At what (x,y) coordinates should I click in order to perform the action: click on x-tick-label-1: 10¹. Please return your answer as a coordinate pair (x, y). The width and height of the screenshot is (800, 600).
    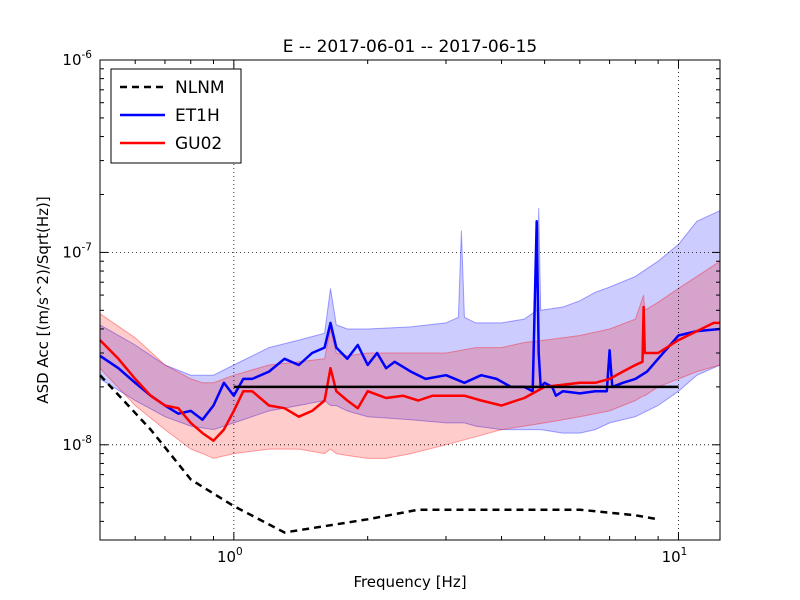
    Looking at the image, I should click on (675, 556).